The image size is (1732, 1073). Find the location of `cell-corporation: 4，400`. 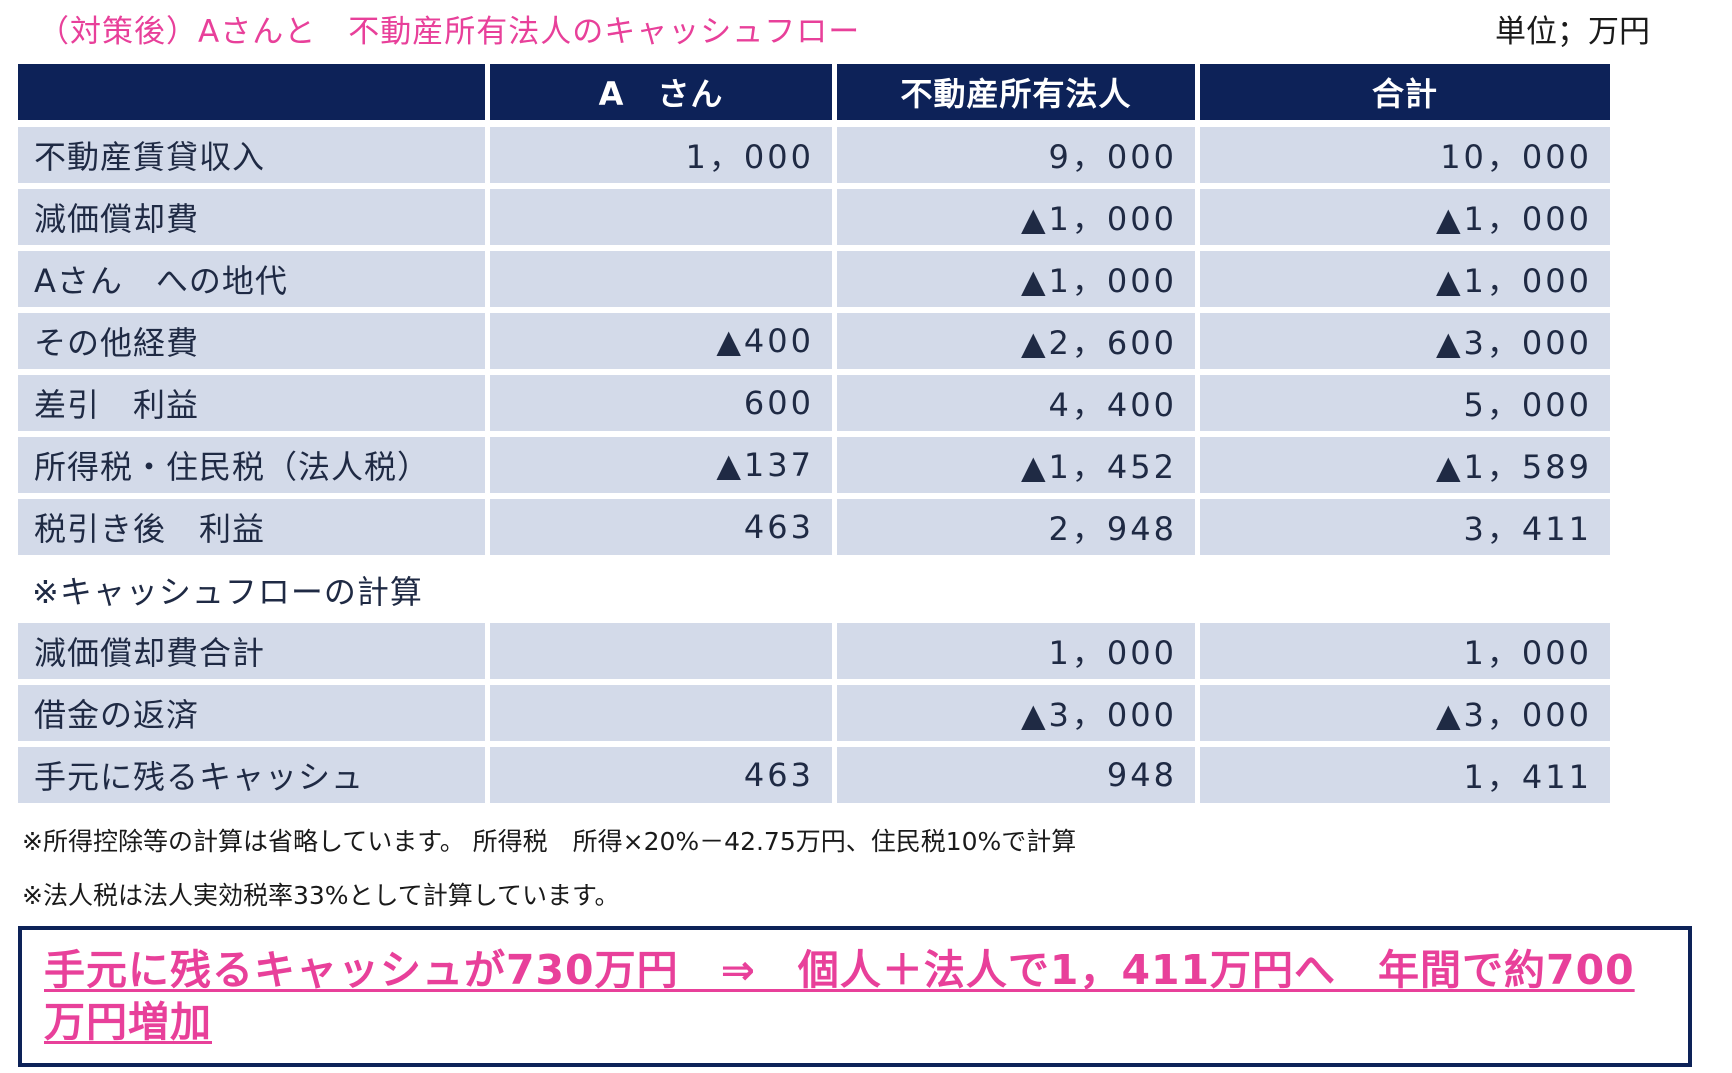

cell-corporation: 4，400 is located at coordinates (1016, 403).